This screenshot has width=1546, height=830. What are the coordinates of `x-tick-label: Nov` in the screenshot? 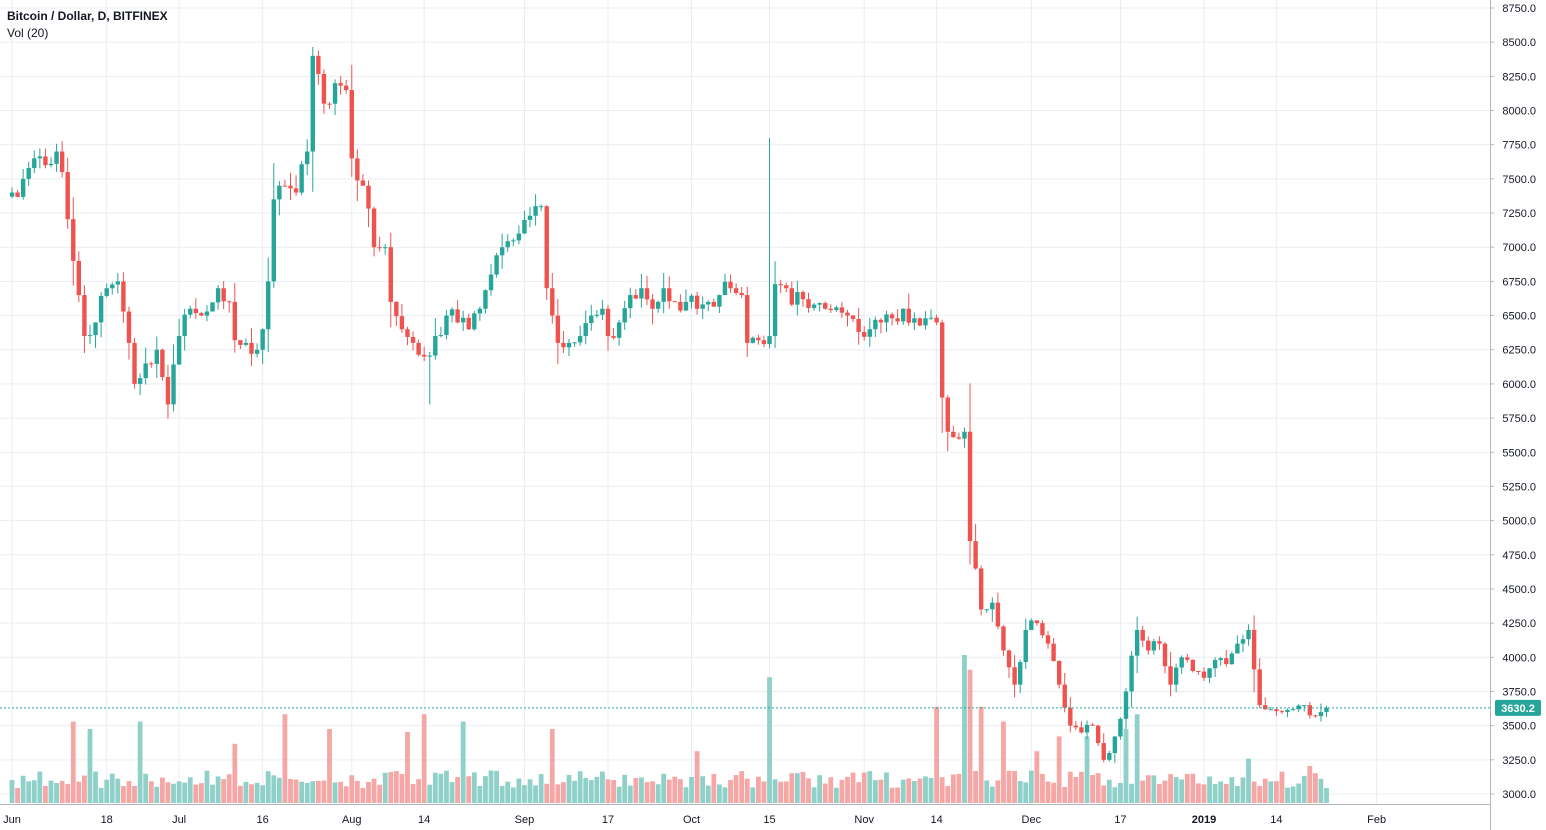 It's located at (864, 820).